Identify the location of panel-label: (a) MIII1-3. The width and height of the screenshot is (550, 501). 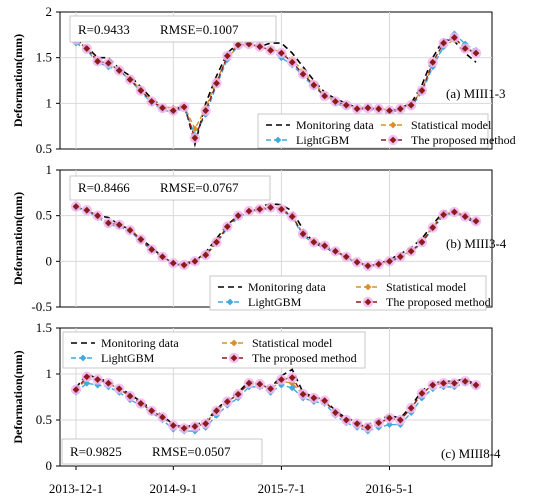
(476, 93).